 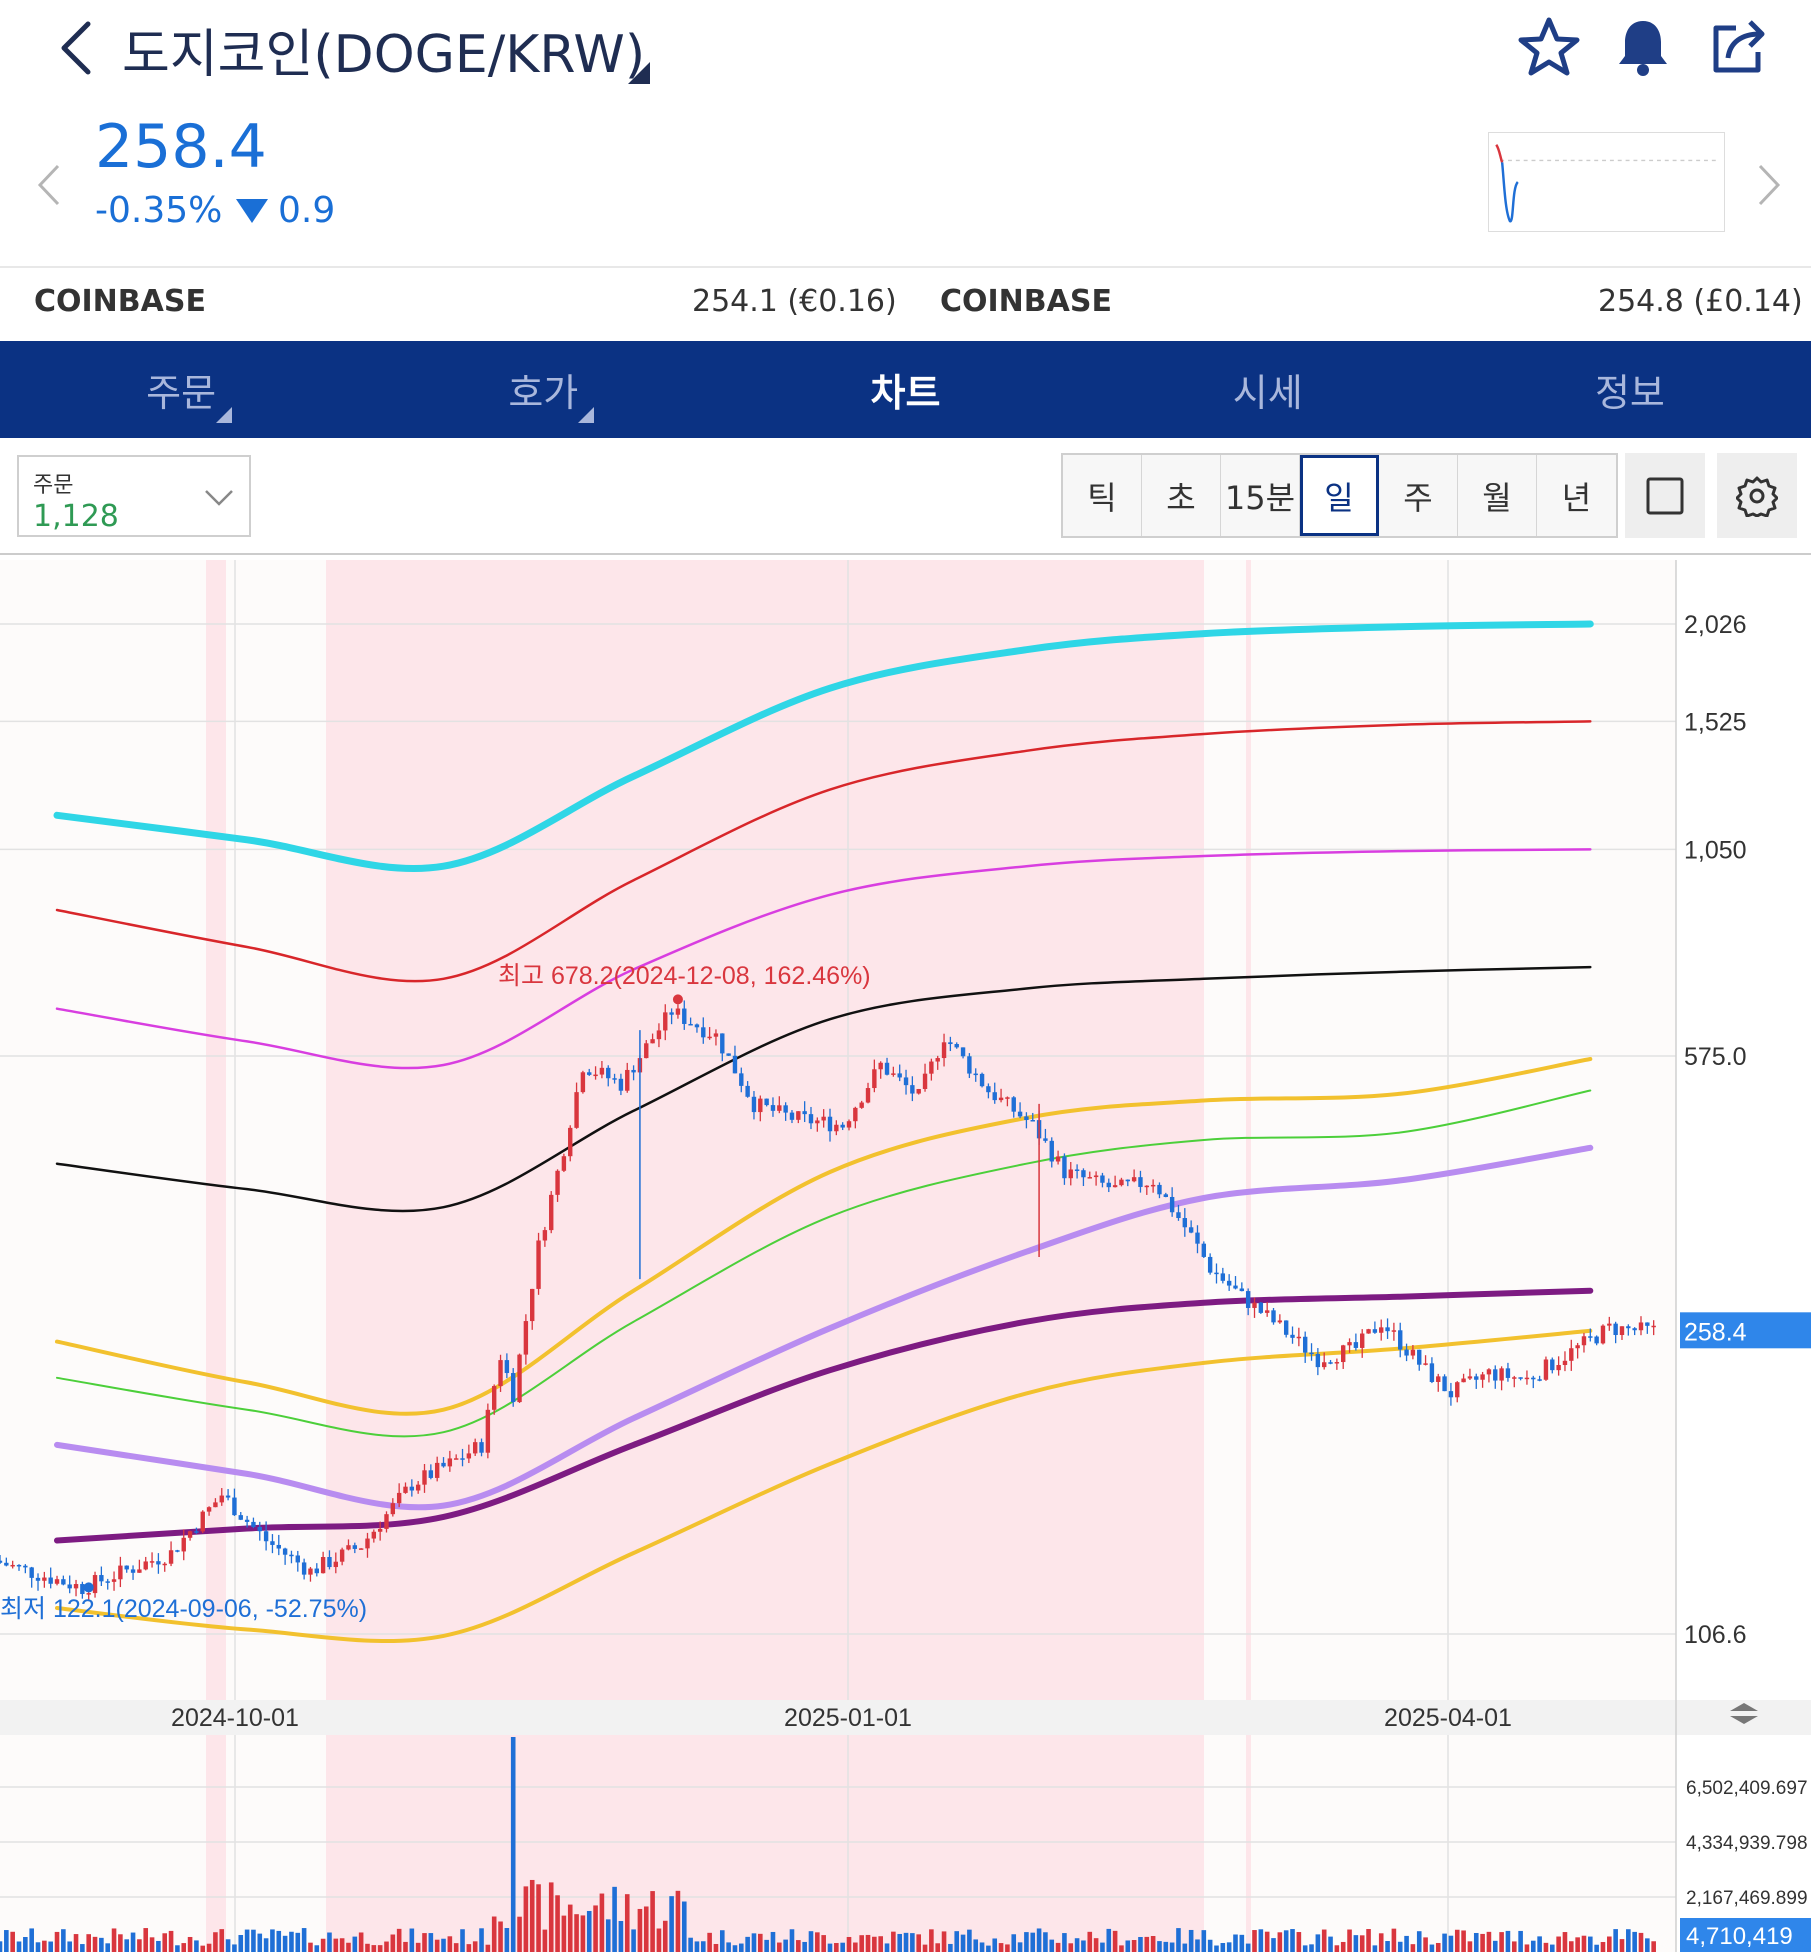 What do you see at coordinates (1260, 495) in the screenshot?
I see `period-15min: 15분` at bounding box center [1260, 495].